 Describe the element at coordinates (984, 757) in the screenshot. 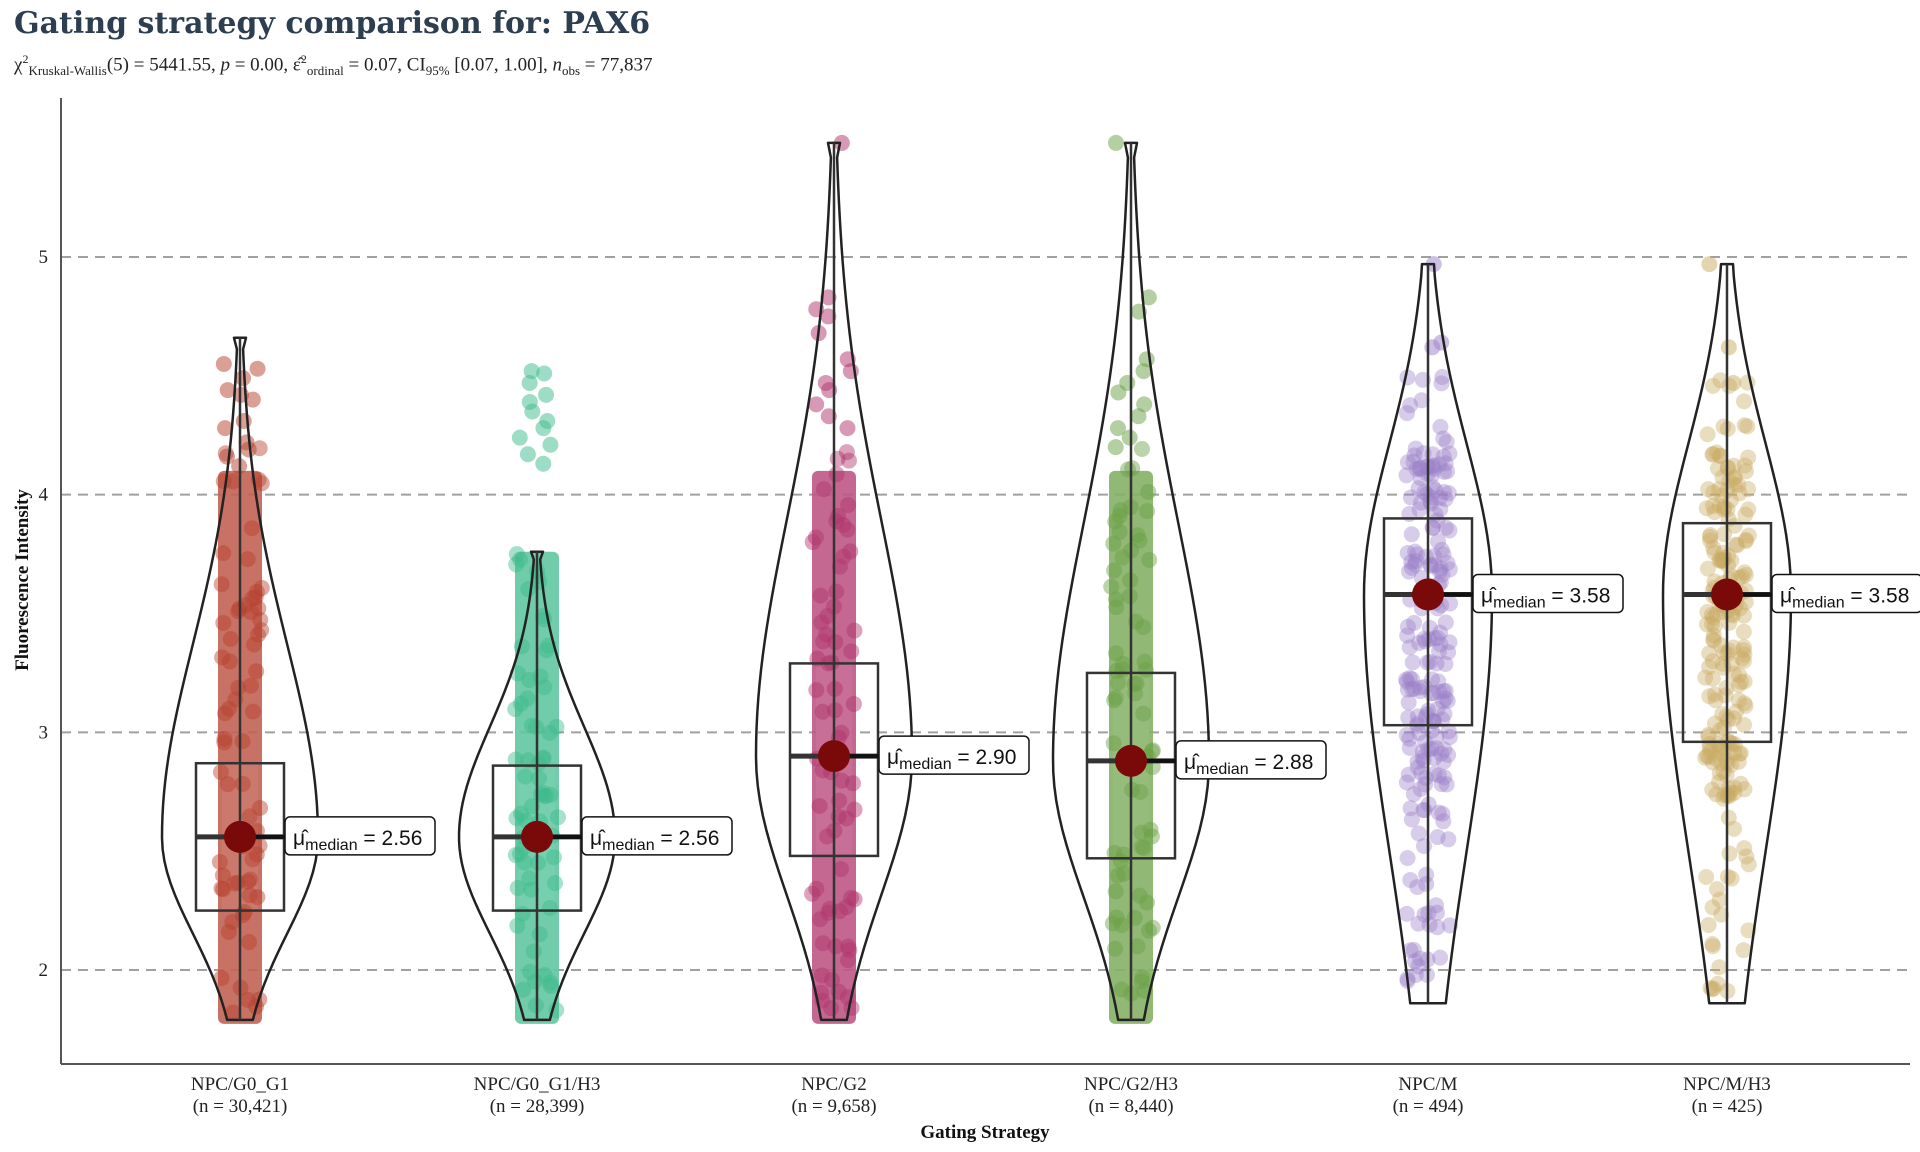

I see `median-label-value: = 2.90` at that location.